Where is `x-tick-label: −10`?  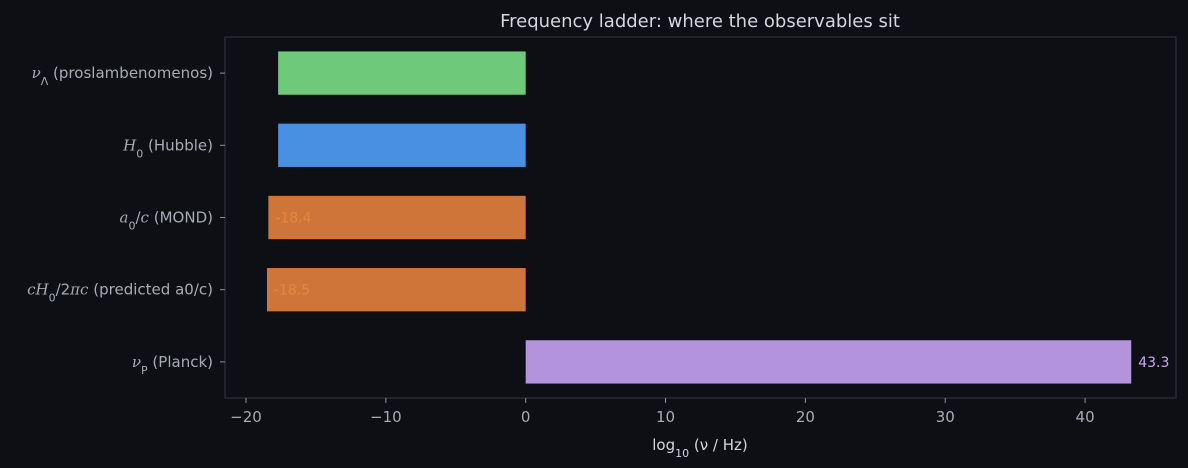 x-tick-label: −10 is located at coordinates (386, 417).